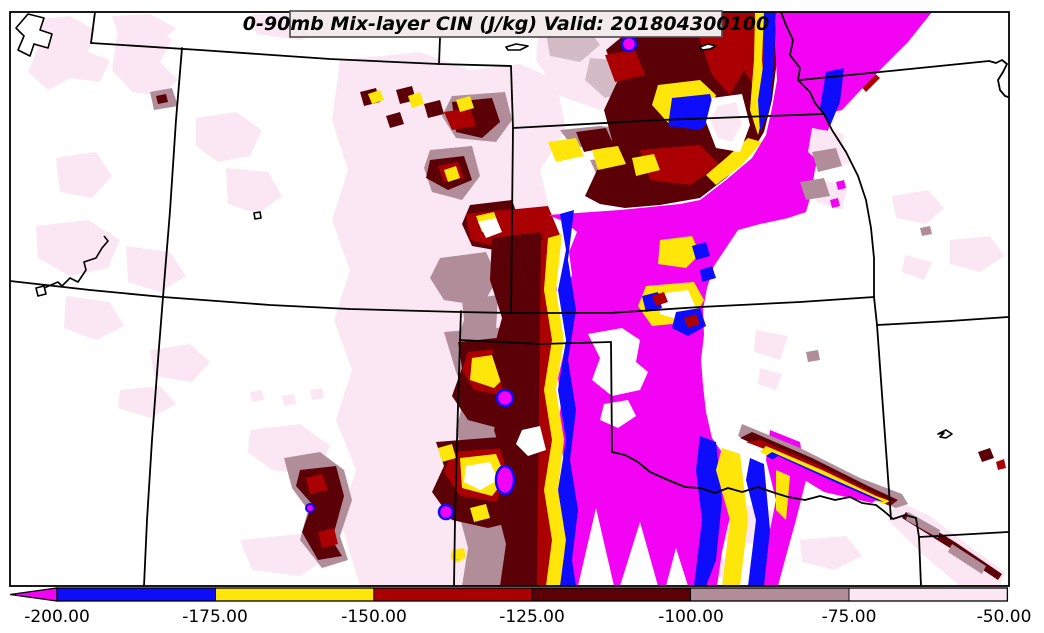  Describe the element at coordinates (532, 617) in the screenshot. I see `colorbar-label: -125.00` at that location.